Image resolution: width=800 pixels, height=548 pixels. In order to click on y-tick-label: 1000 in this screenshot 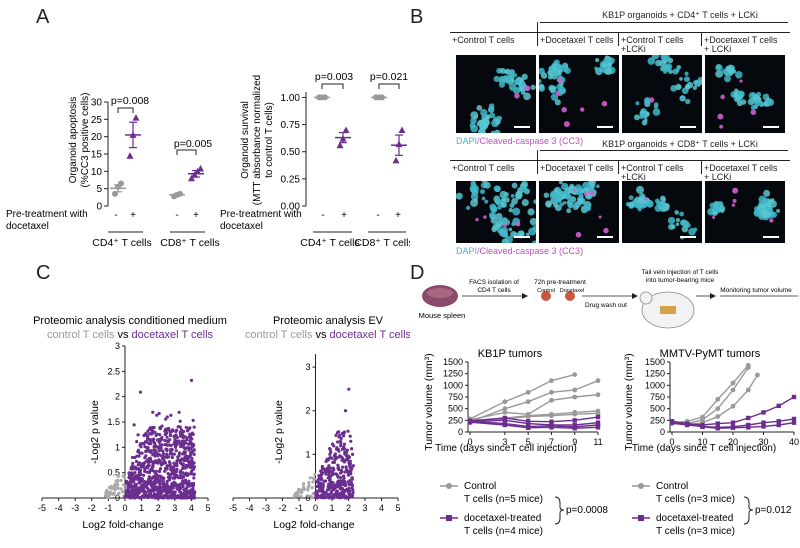, I will do `click(655, 385)`.